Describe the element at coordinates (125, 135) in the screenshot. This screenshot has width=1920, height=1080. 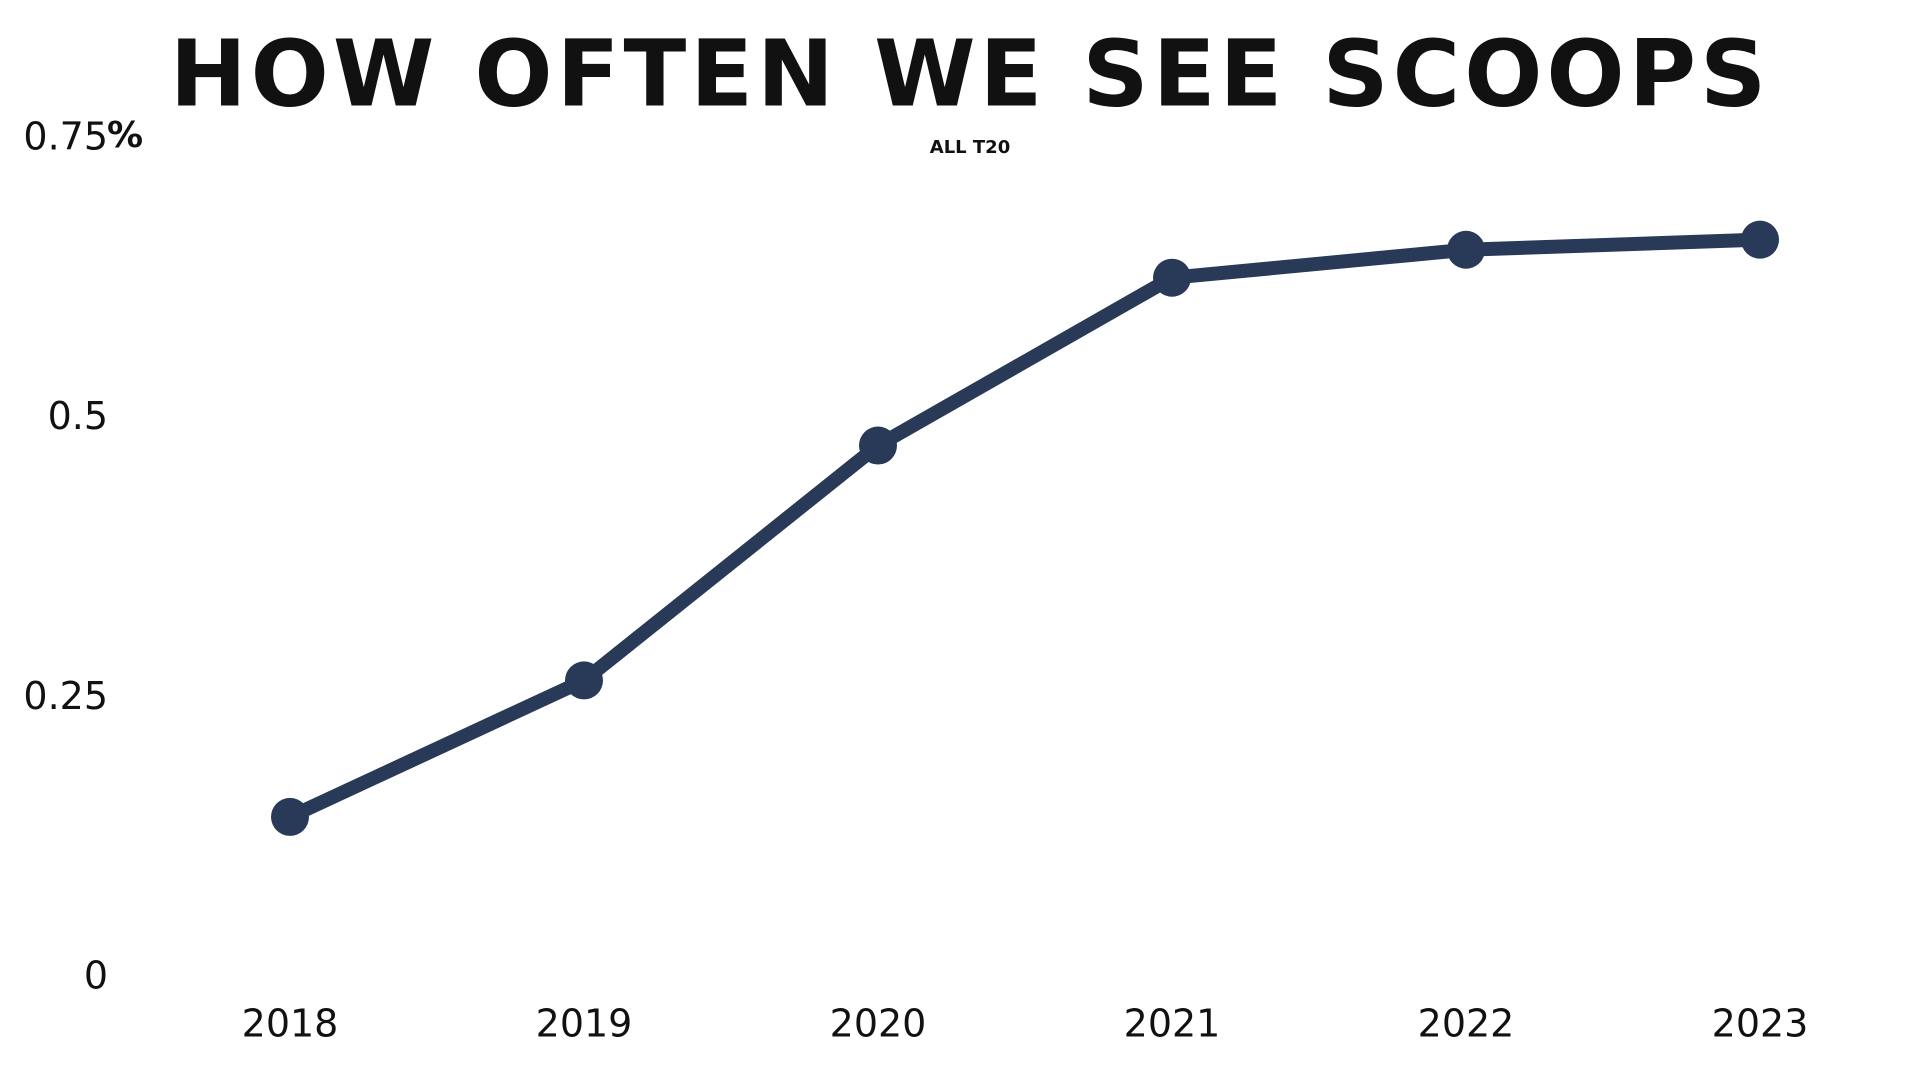
I see `y-unit: %` at that location.